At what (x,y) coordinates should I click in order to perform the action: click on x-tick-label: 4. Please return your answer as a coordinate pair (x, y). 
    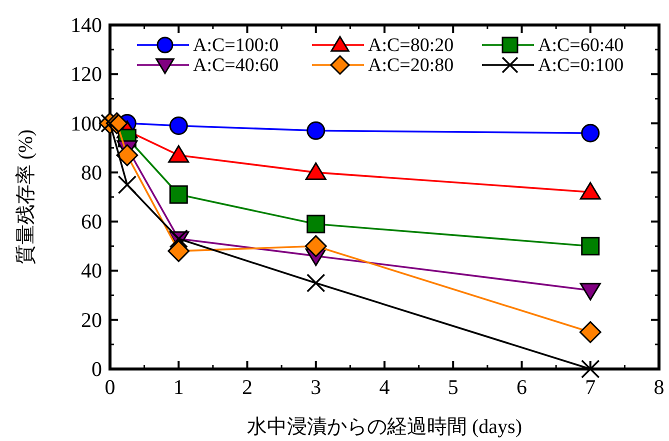
    Looking at the image, I should click on (384, 387).